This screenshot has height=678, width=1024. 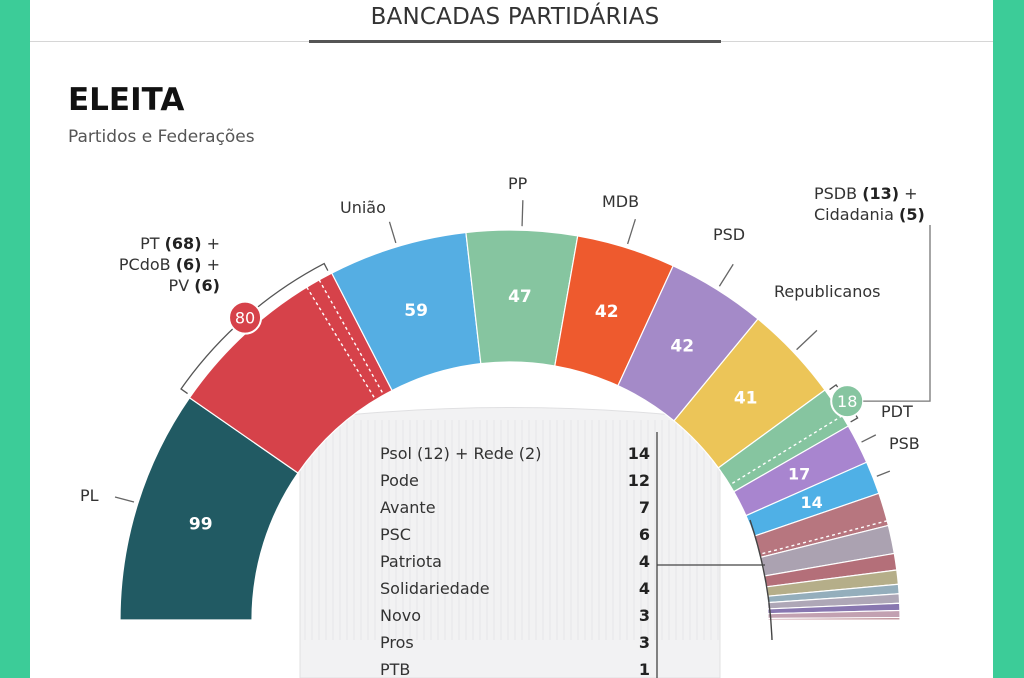 I want to click on small-parties-bracket, so click(x=761, y=580).